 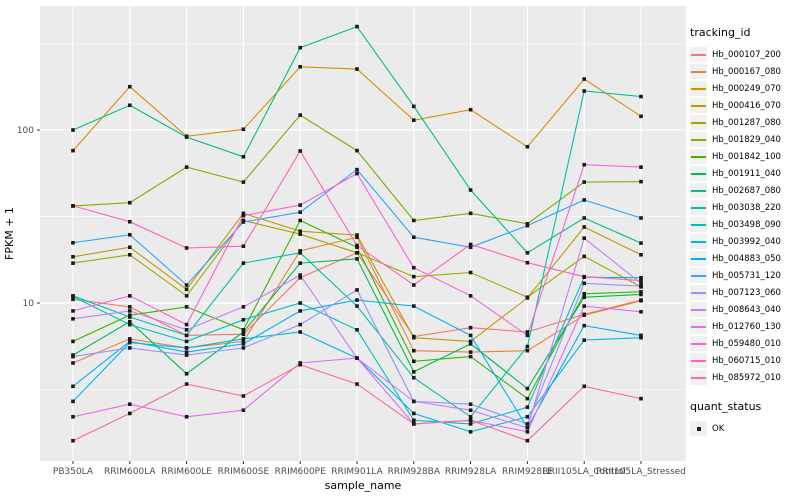 What do you see at coordinates (698, 428) in the screenshot?
I see `black-square-marker-icon` at bounding box center [698, 428].